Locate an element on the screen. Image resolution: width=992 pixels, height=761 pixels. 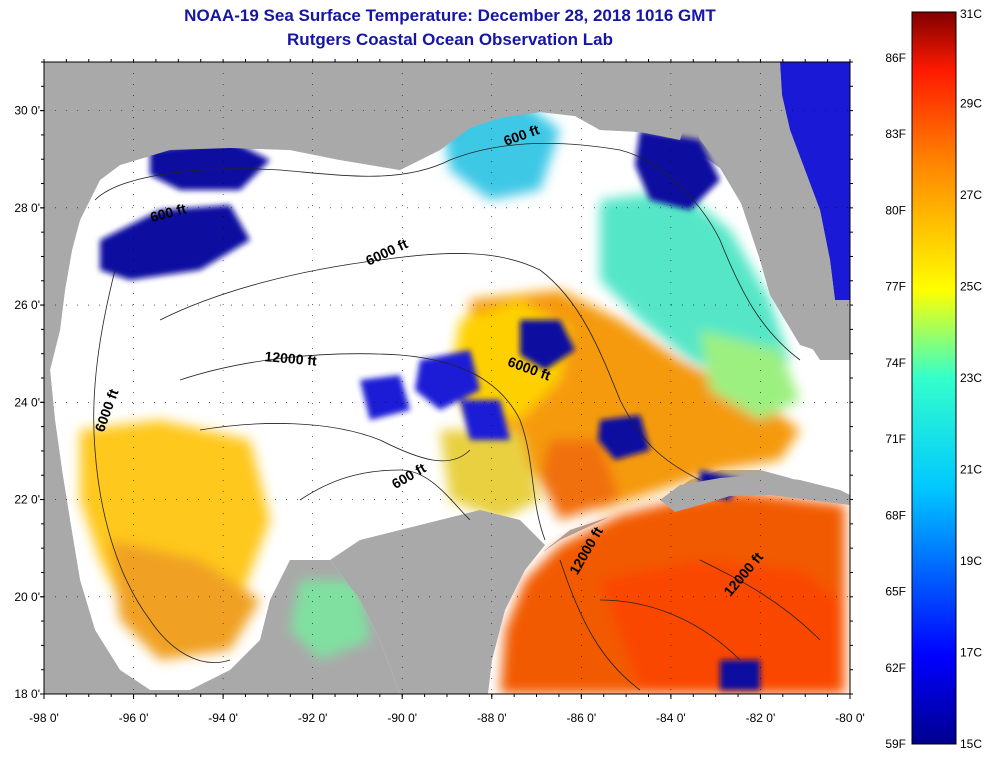
lon-tick-label: -92 0' is located at coordinates (313, 718).